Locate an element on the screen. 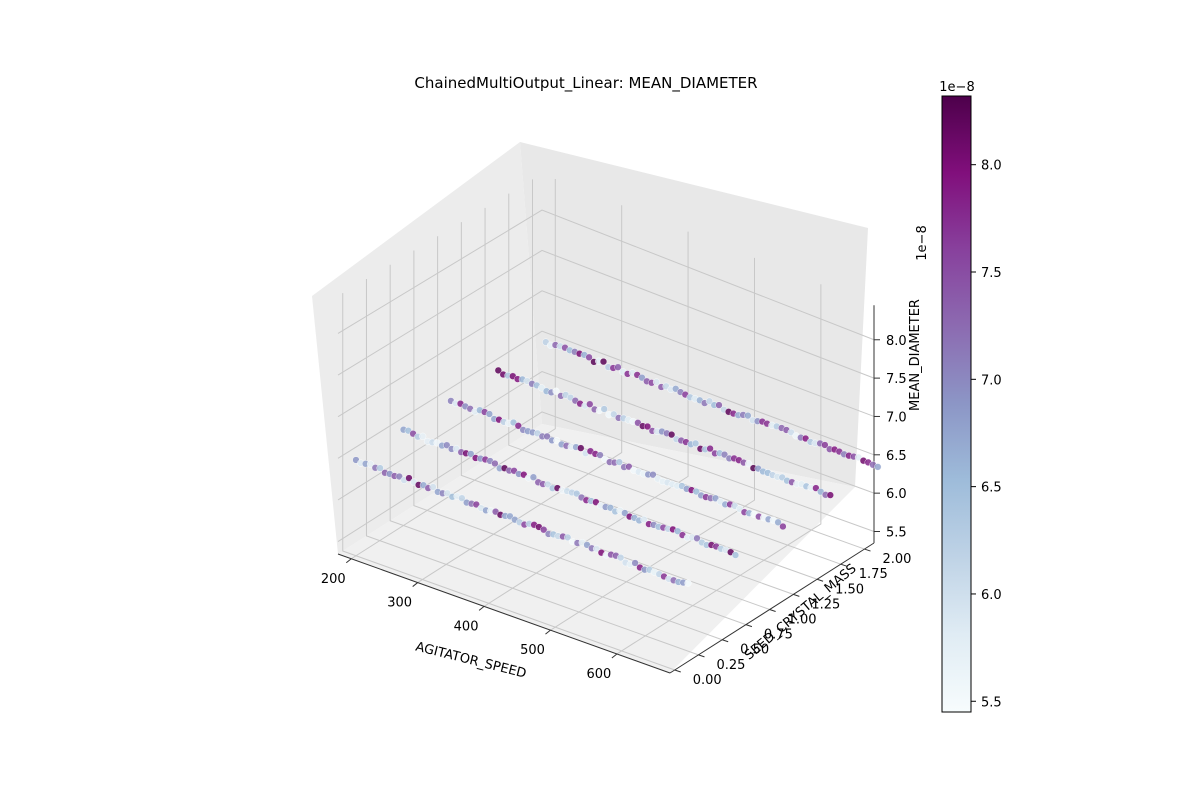 This screenshot has width=1200, height=800. z-tick-label: 6.0 is located at coordinates (896, 494).